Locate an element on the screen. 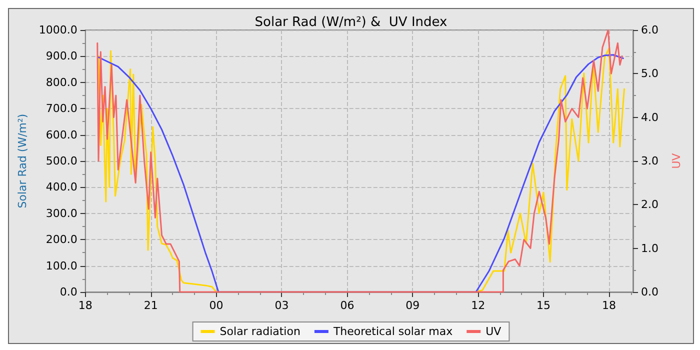 The height and width of the screenshot is (350, 700). y-tick-label: 900.0 is located at coordinates (62, 56).